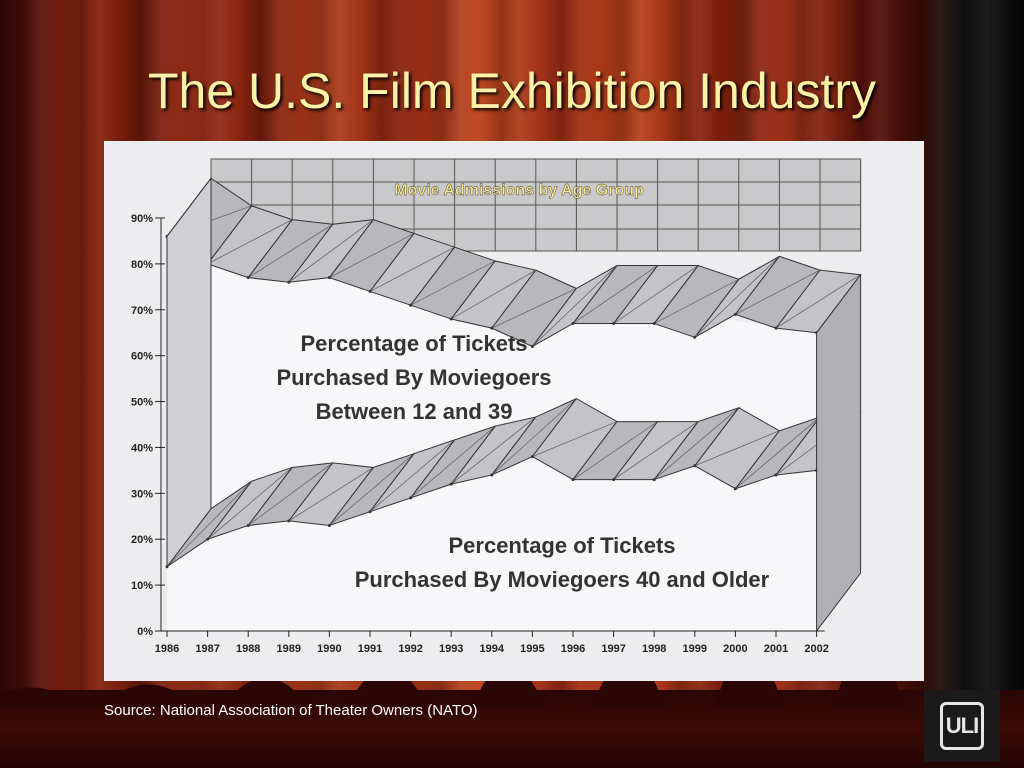 The height and width of the screenshot is (768, 1024). What do you see at coordinates (142, 540) in the screenshot?
I see `y-tick-label: 20%` at bounding box center [142, 540].